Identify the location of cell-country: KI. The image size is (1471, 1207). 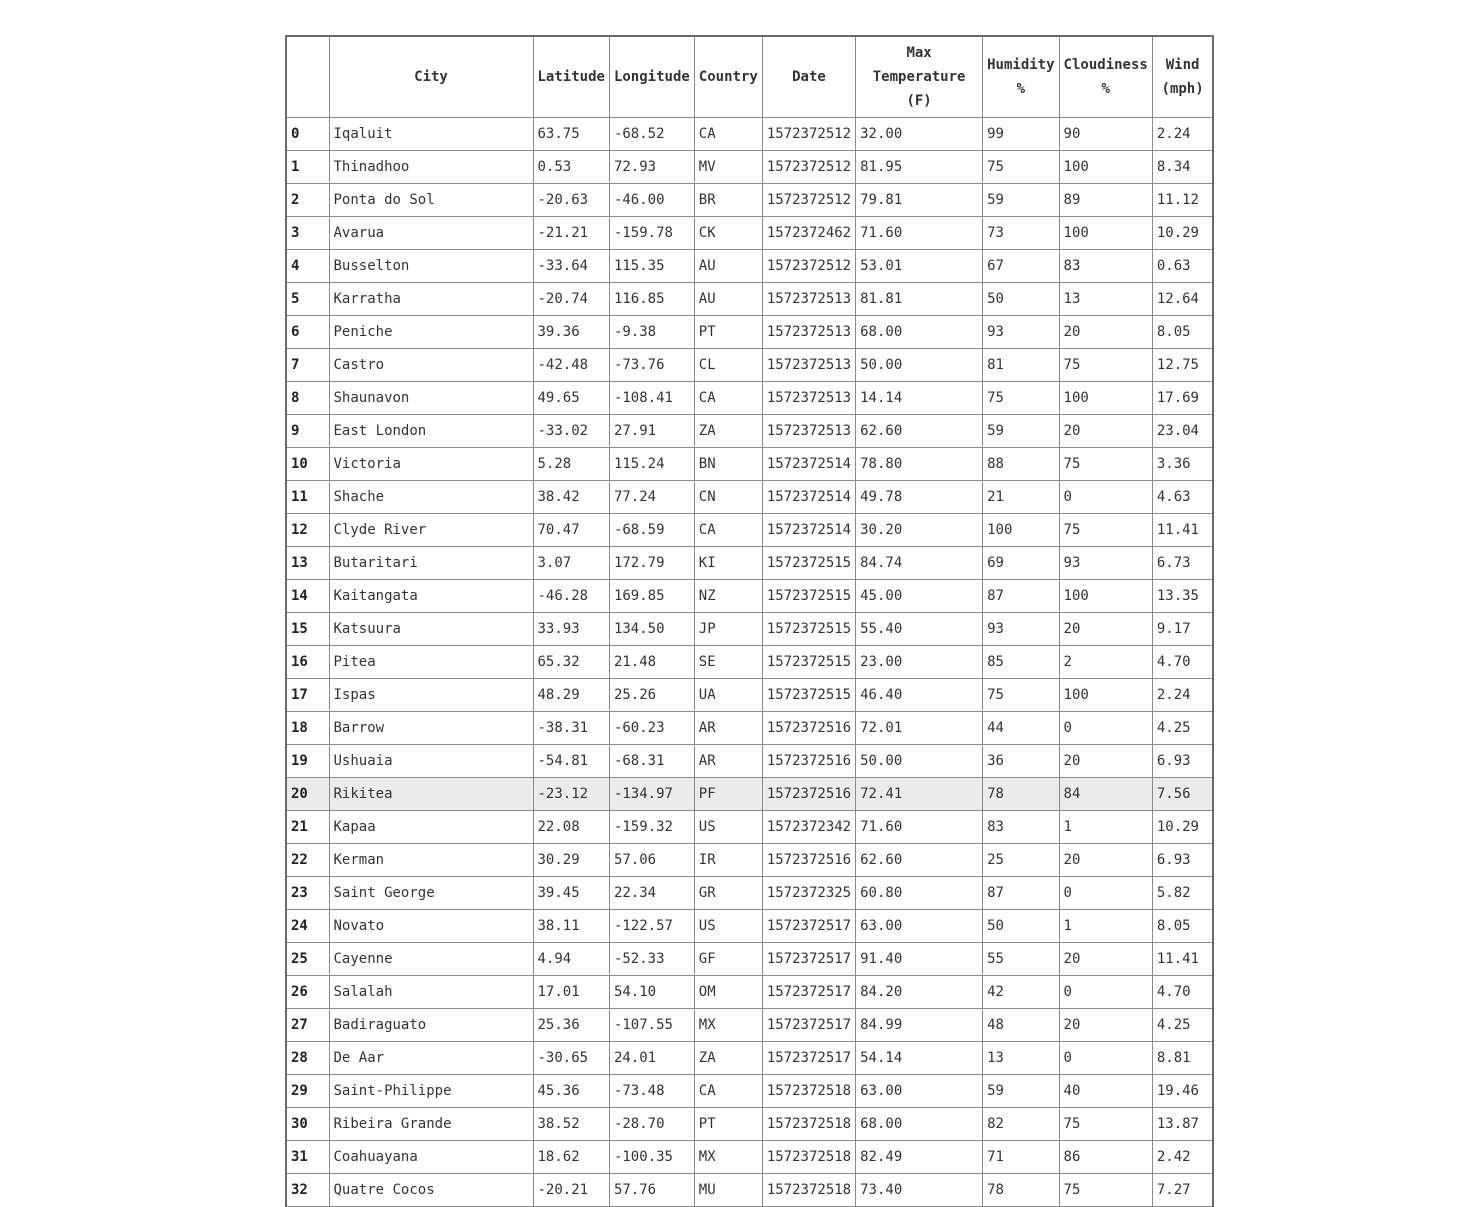
(728, 563).